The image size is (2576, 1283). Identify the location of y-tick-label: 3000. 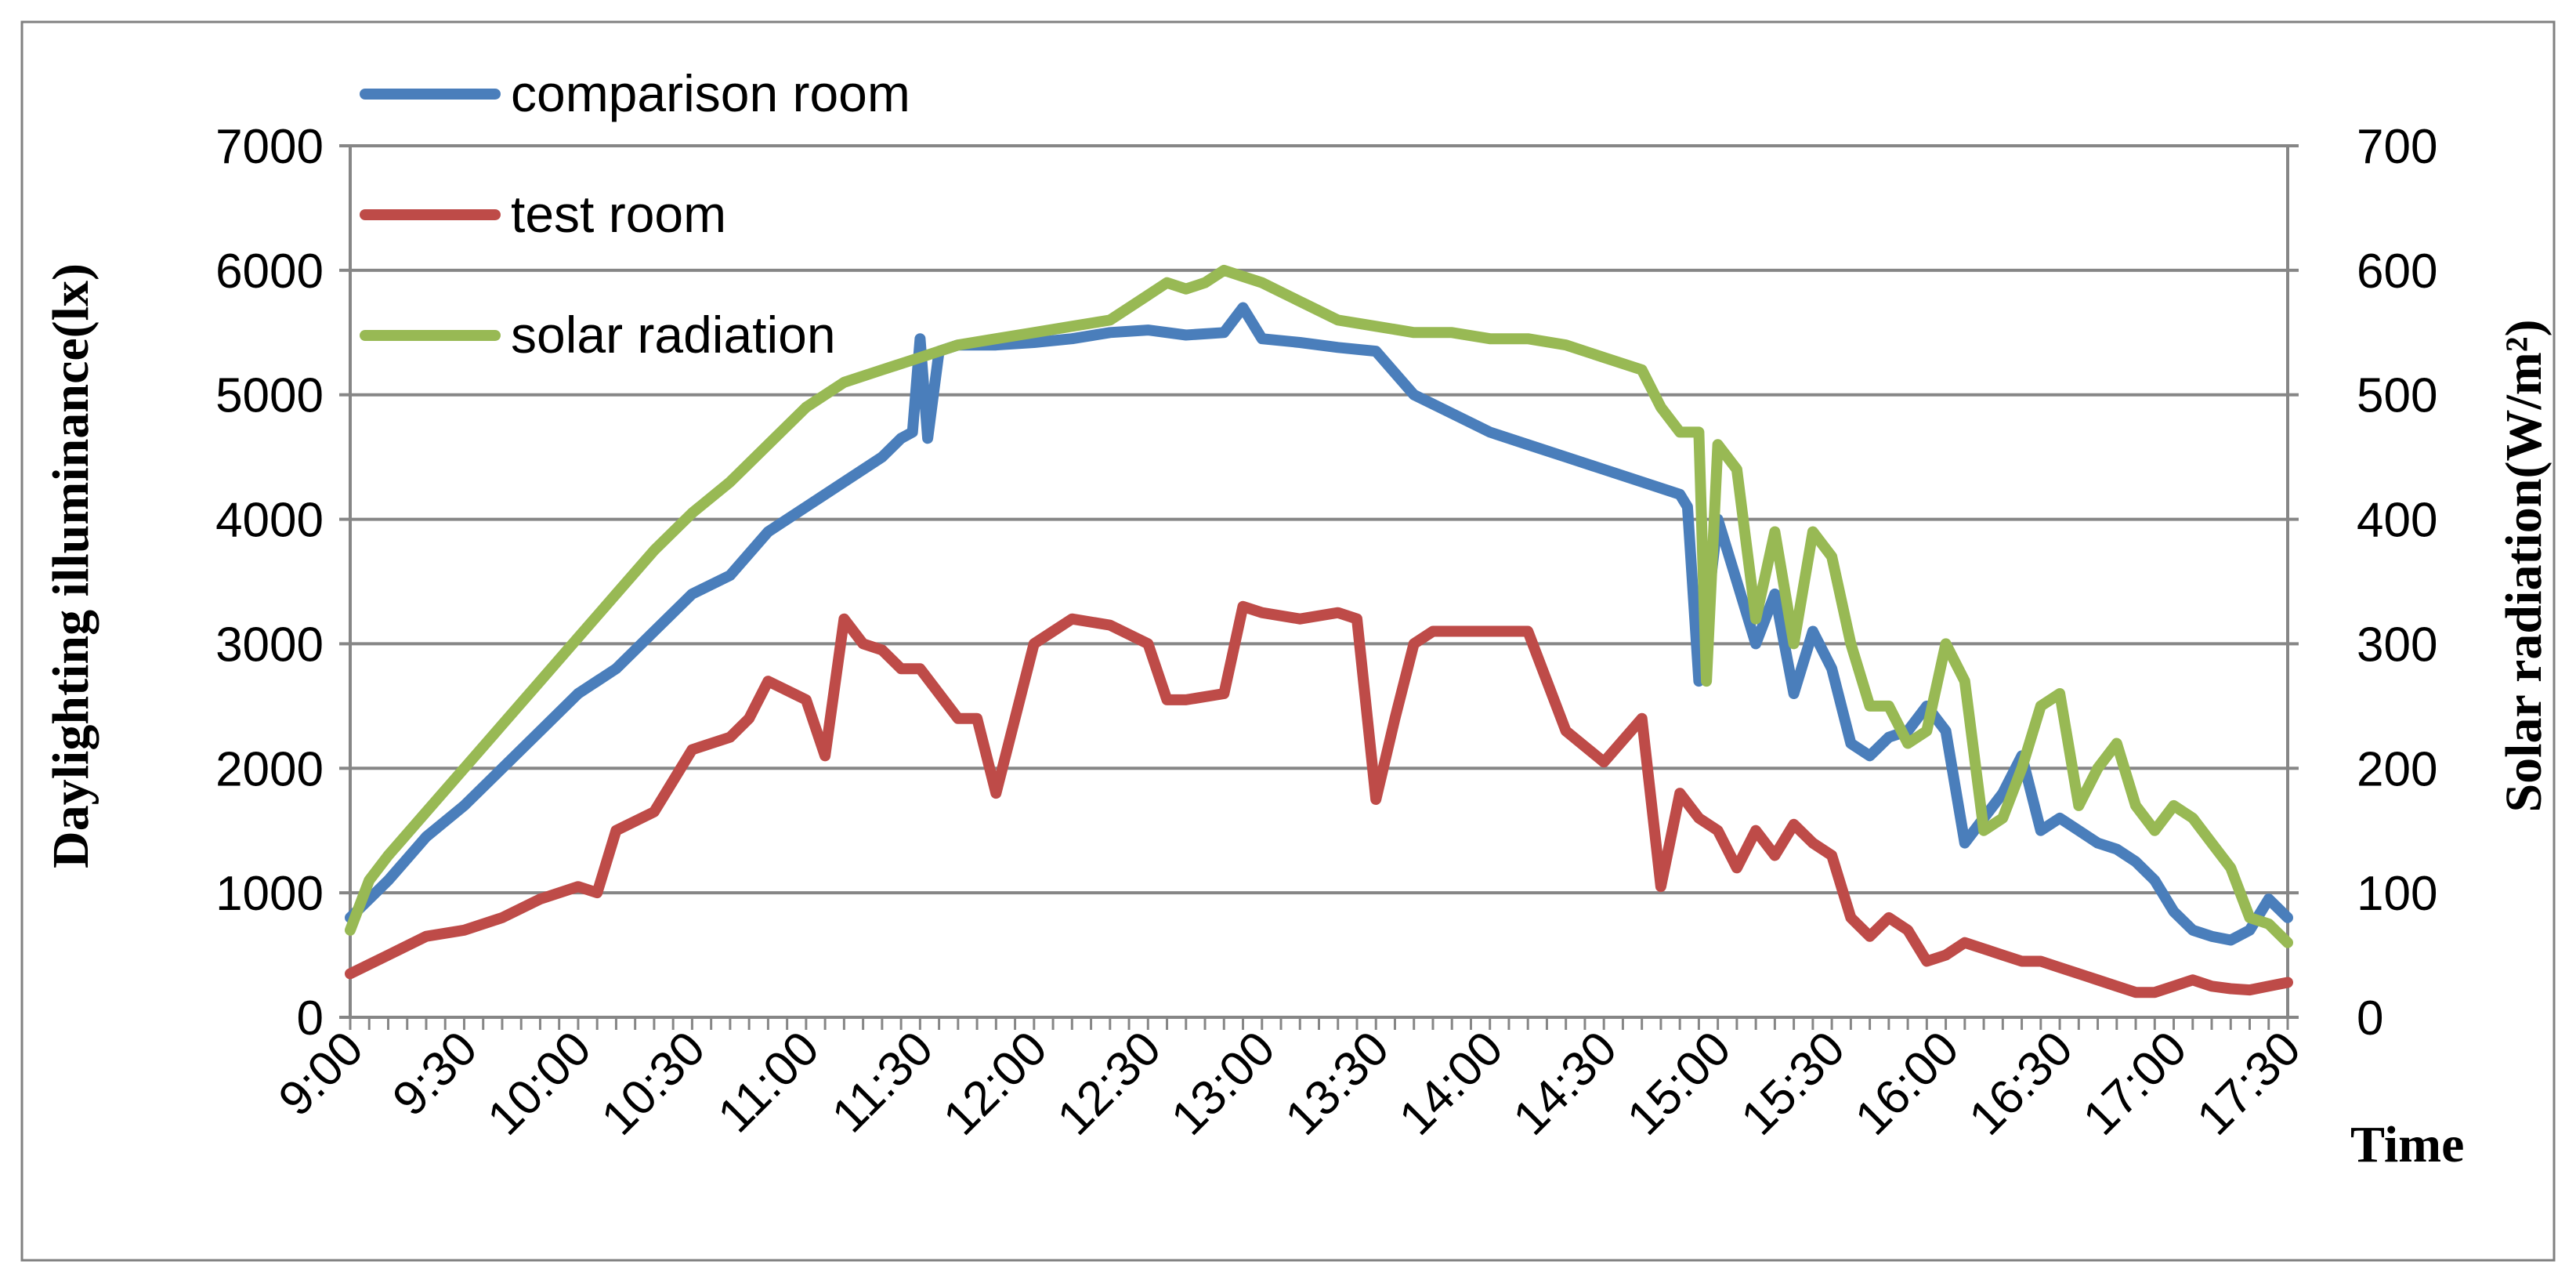
(269, 645).